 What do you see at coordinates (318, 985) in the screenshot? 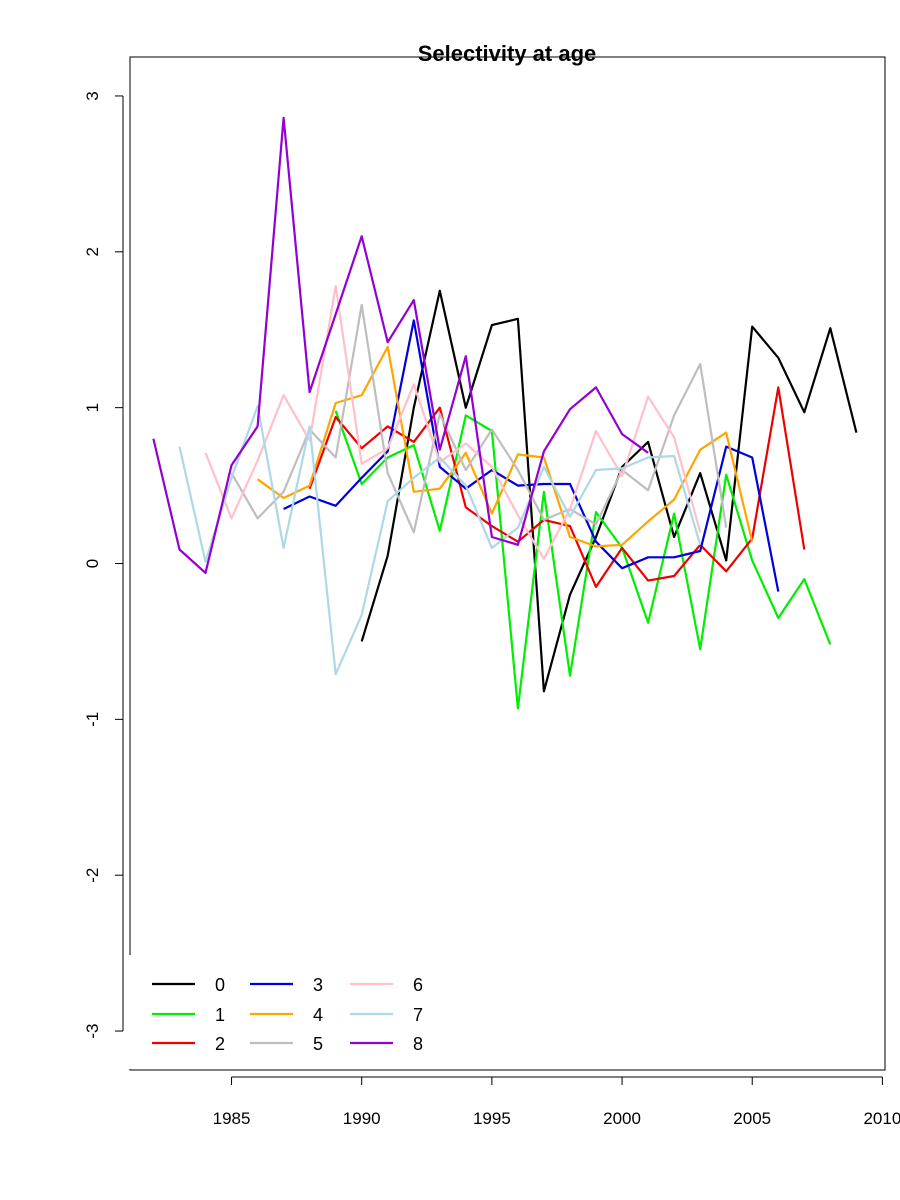
I see `legend-label-age-3: 3` at bounding box center [318, 985].